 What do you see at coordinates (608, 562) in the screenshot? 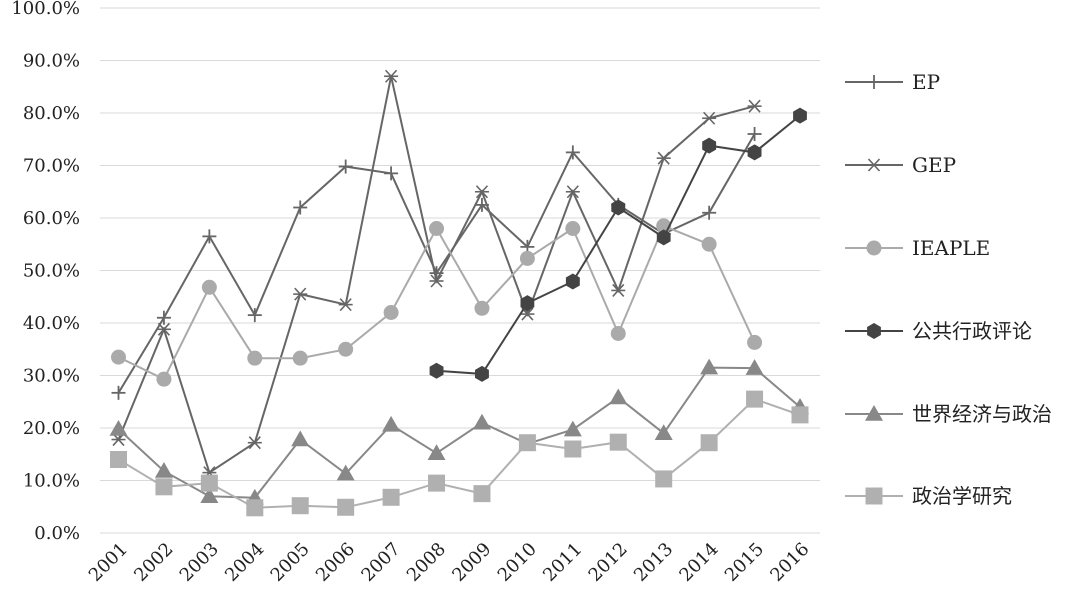
I see `x-tick-label: 2012` at bounding box center [608, 562].